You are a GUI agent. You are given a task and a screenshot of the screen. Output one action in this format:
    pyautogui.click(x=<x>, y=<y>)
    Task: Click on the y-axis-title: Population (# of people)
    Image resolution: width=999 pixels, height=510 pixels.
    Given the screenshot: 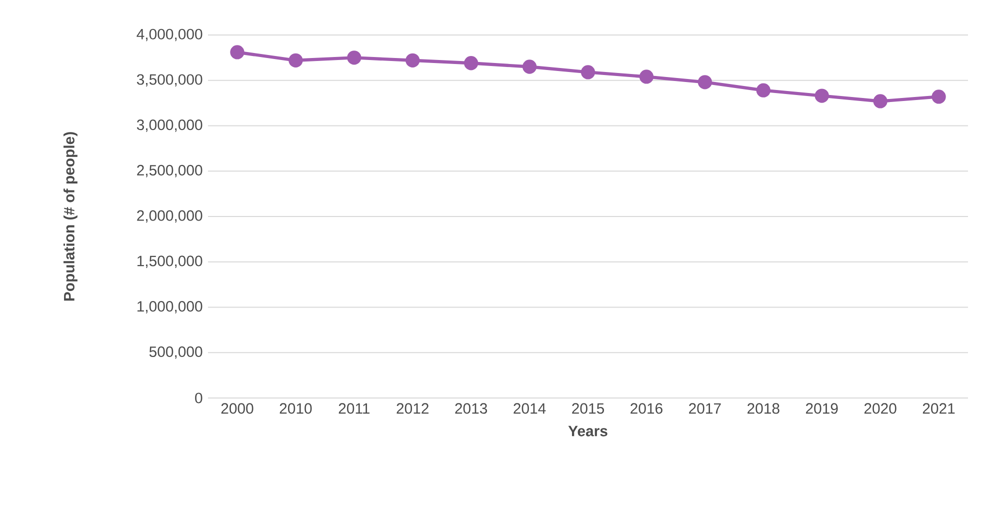 What is the action you would take?
    pyautogui.click(x=71, y=216)
    